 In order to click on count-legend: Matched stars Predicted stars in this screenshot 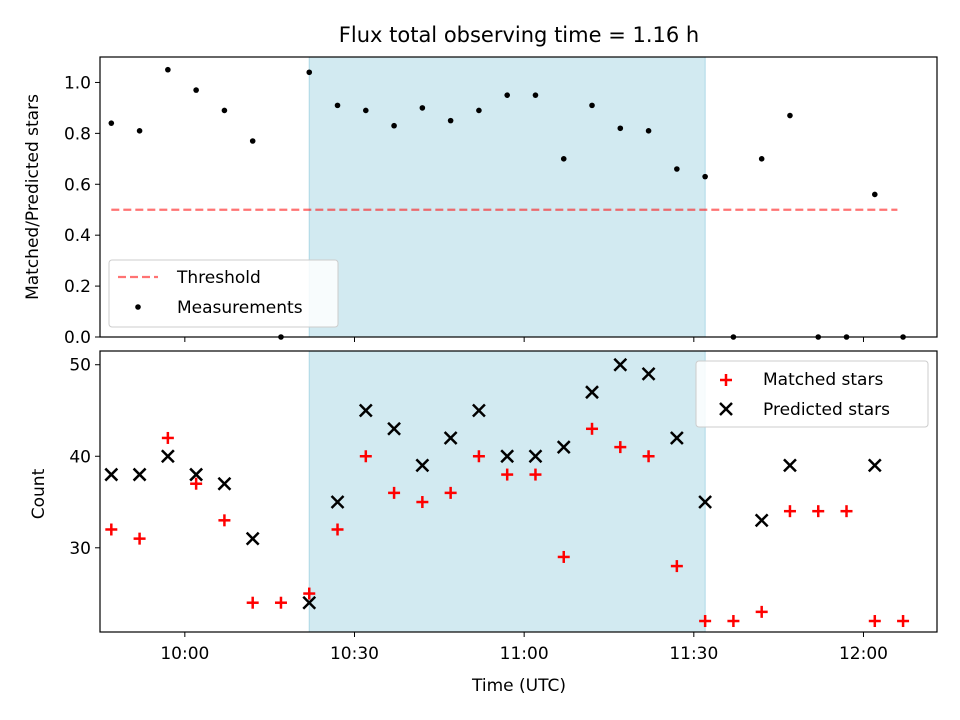, I will do `click(812, 394)`.